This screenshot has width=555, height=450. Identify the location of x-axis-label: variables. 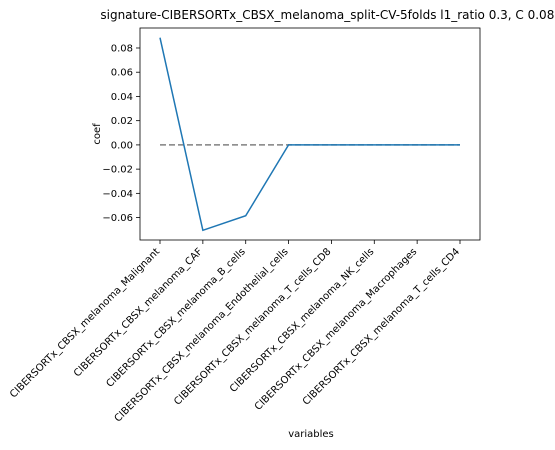
(311, 434).